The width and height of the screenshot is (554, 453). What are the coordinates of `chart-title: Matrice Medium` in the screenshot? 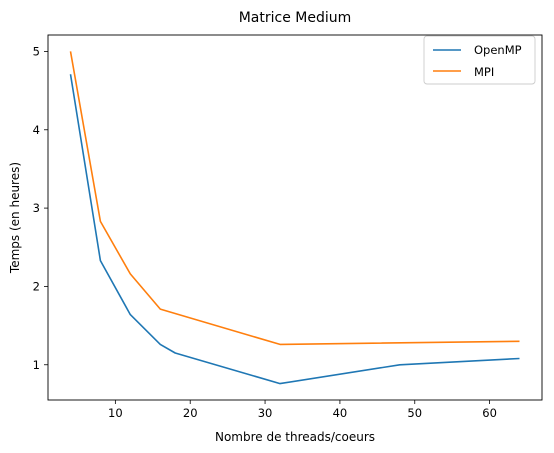 It's located at (295, 18).